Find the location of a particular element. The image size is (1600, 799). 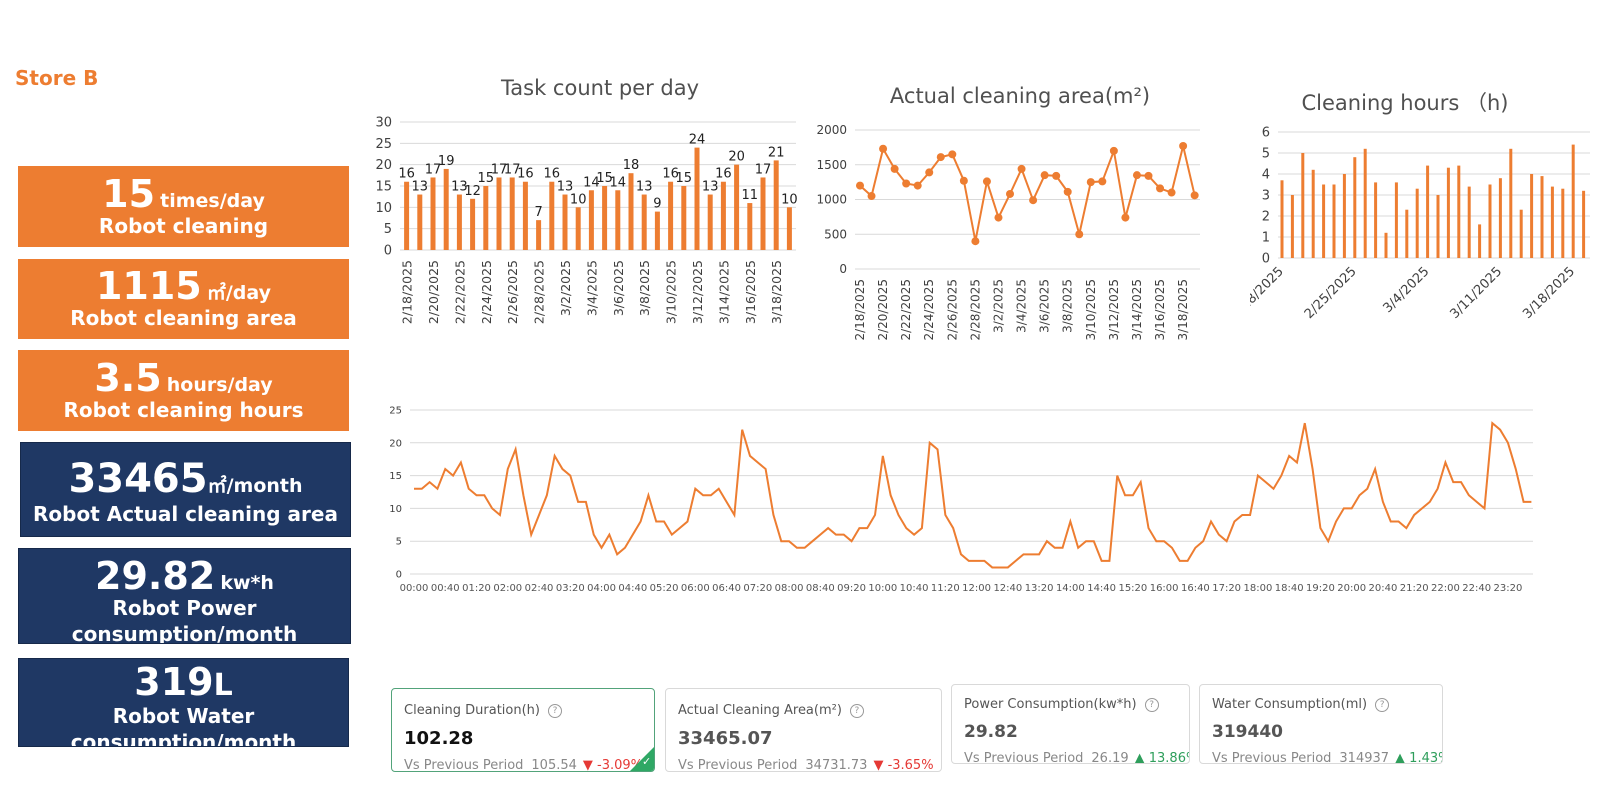

x-tick-label: 10:00 is located at coordinates (882, 588).